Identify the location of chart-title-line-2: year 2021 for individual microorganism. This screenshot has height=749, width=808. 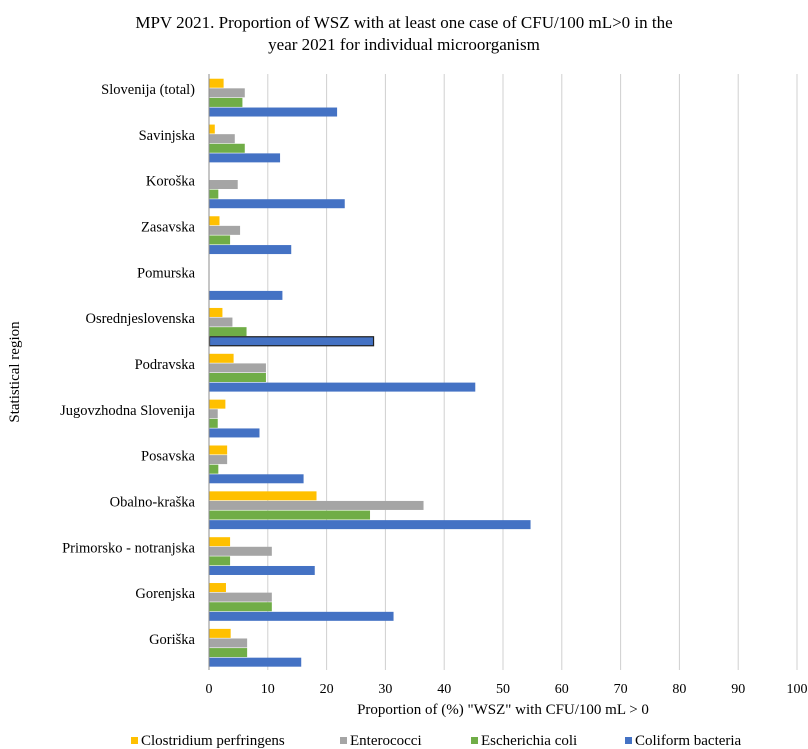
(404, 44).